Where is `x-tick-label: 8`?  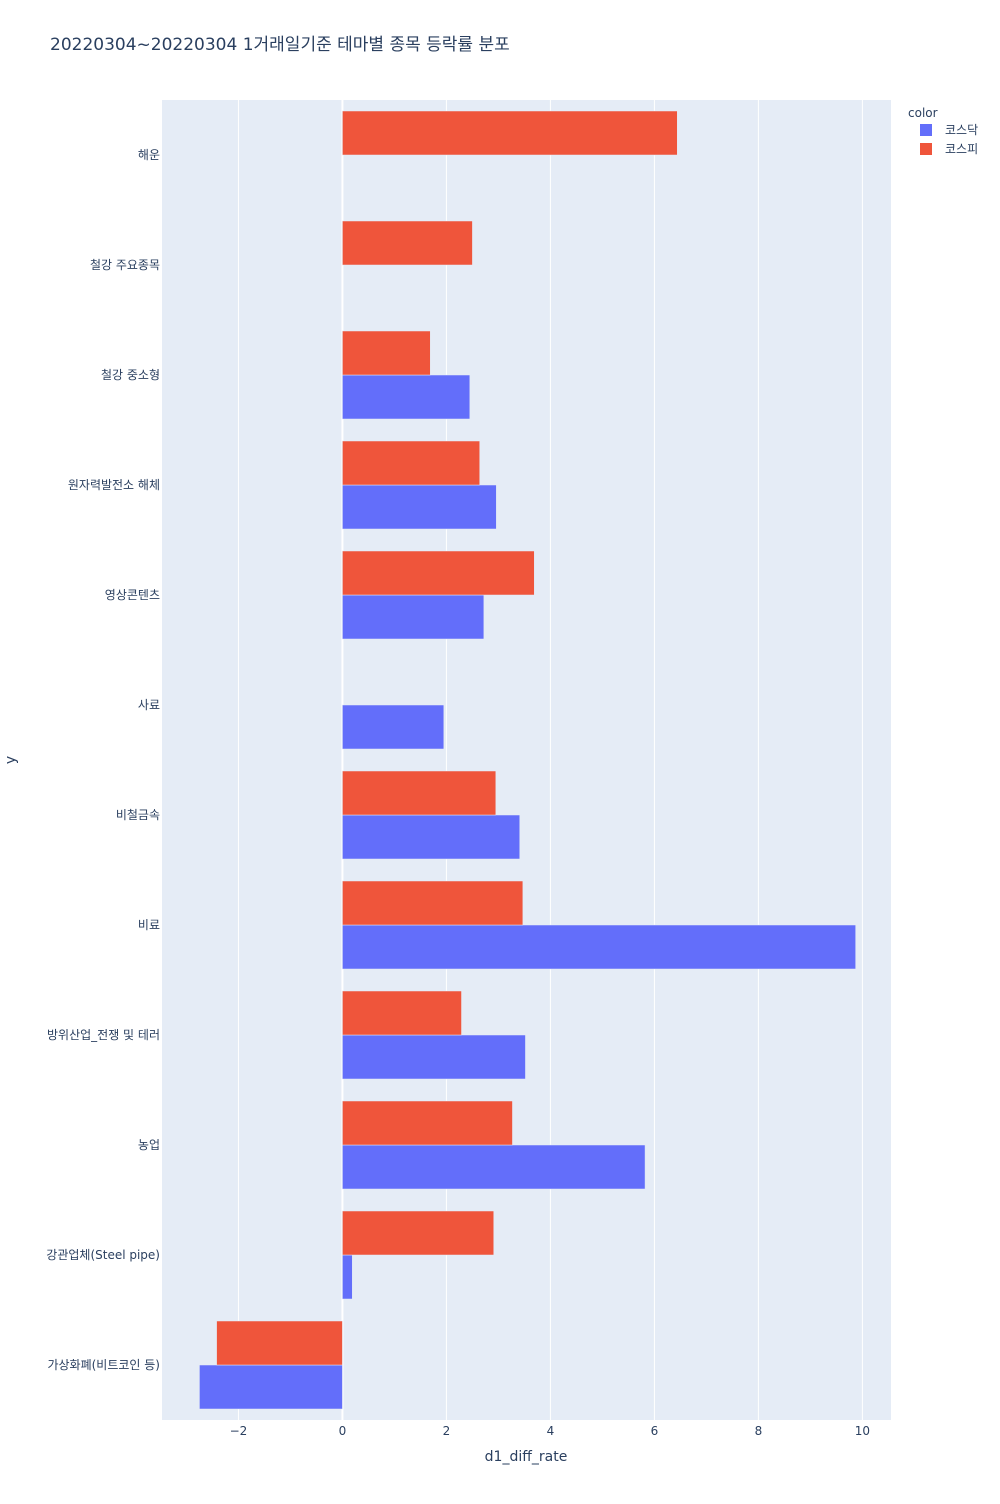
x-tick-label: 8 is located at coordinates (759, 1431).